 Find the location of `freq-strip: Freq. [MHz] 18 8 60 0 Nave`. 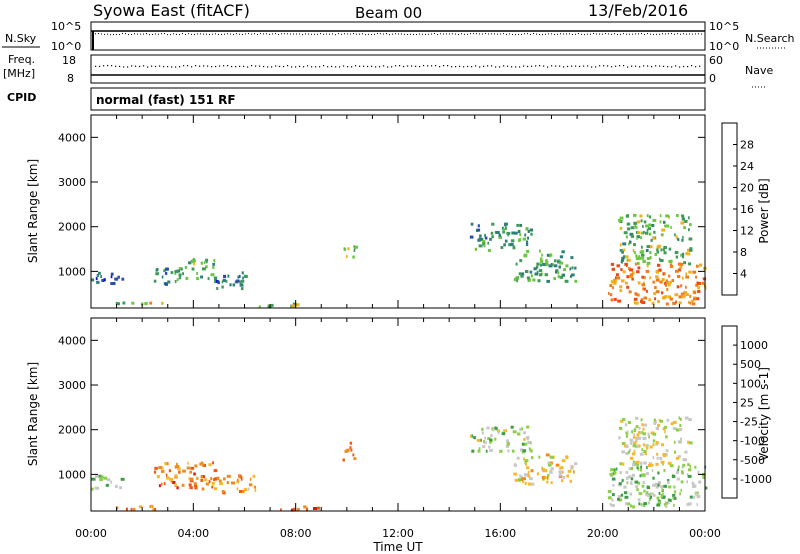

freq-strip: Freq. [MHz] 18 8 60 0 Nave is located at coordinates (388, 70).